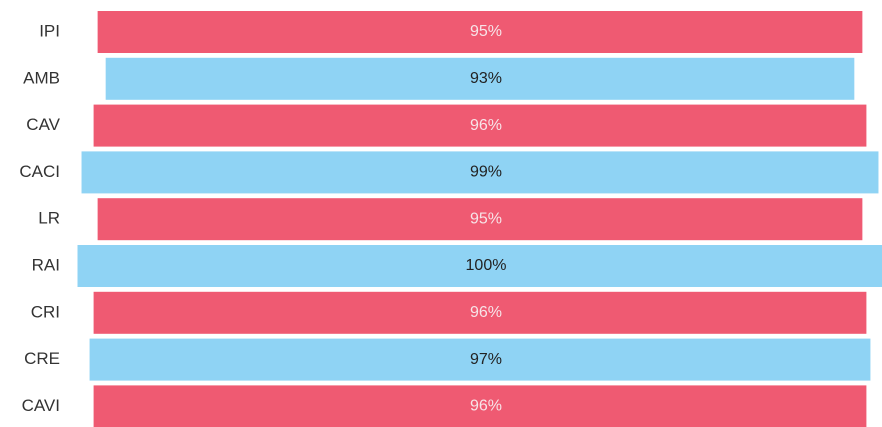 This screenshot has height=427, width=882. What do you see at coordinates (49, 30) in the screenshot?
I see `category-label: IPI` at bounding box center [49, 30].